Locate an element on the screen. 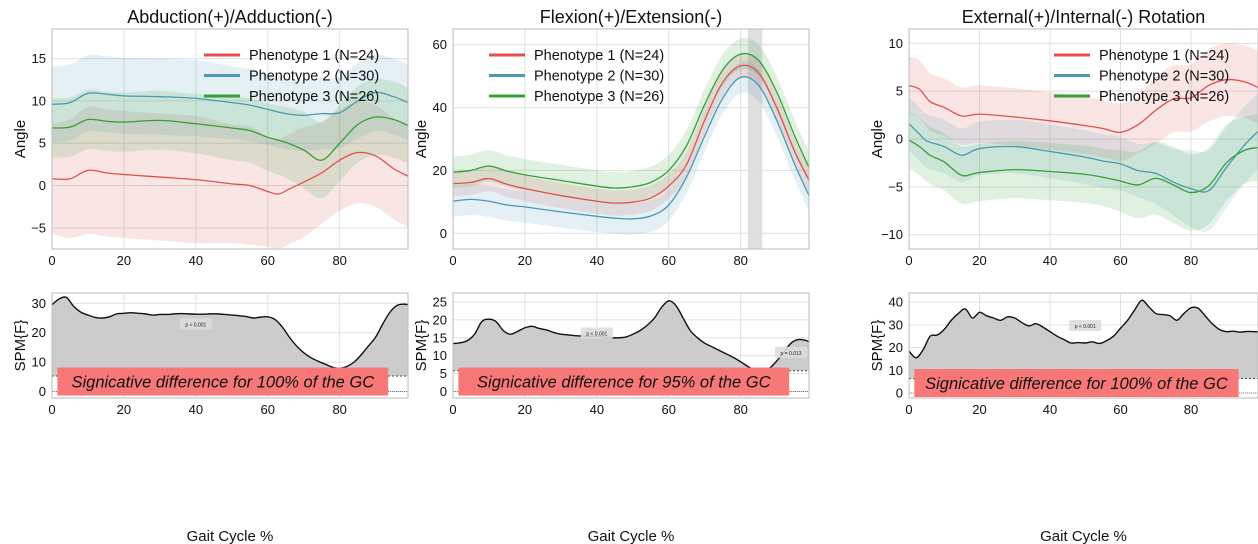 This screenshot has height=544, width=1258. y-tick-label-0: −5 is located at coordinates (38, 227).